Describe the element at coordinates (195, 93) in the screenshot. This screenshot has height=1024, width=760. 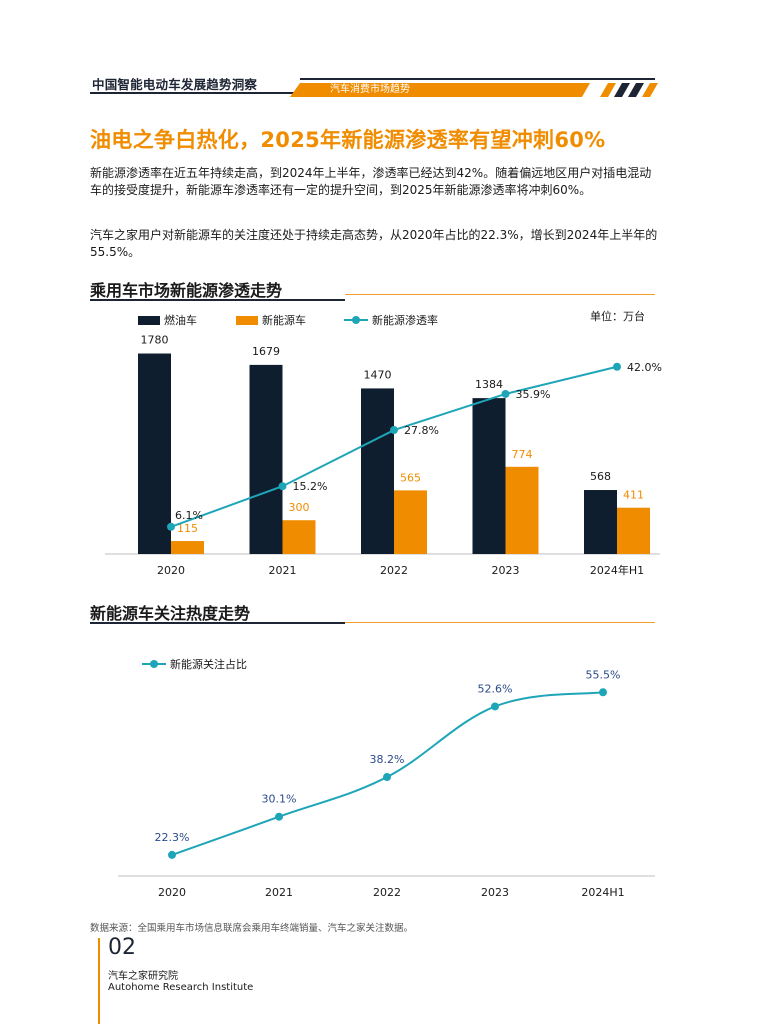
I see `header-rule` at that location.